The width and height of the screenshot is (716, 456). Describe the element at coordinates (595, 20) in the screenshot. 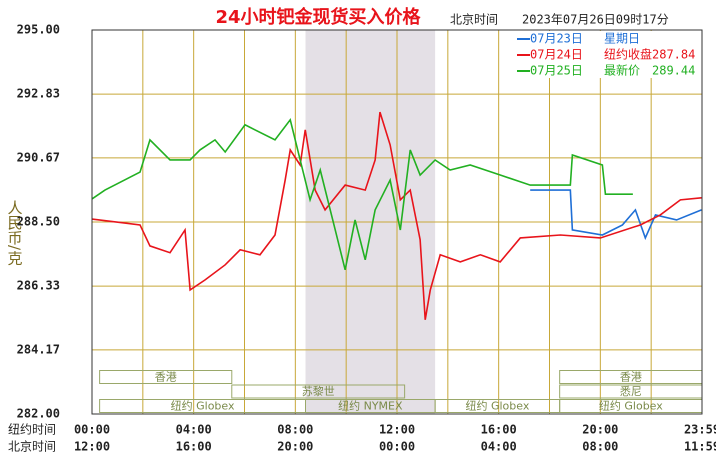

I see `timestamp: 2023年07月26日09时17分` at that location.